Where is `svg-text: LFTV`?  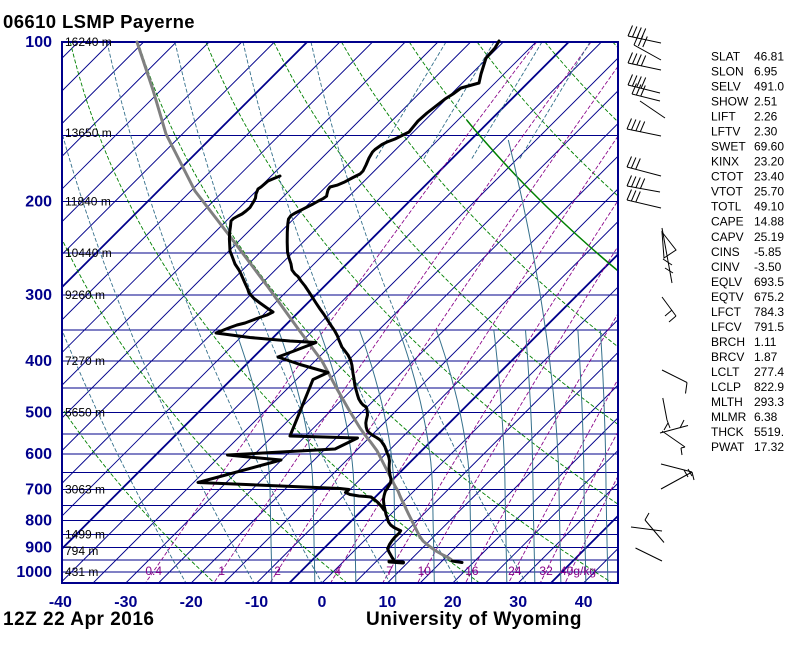 svg-text: LFTV is located at coordinates (725, 132).